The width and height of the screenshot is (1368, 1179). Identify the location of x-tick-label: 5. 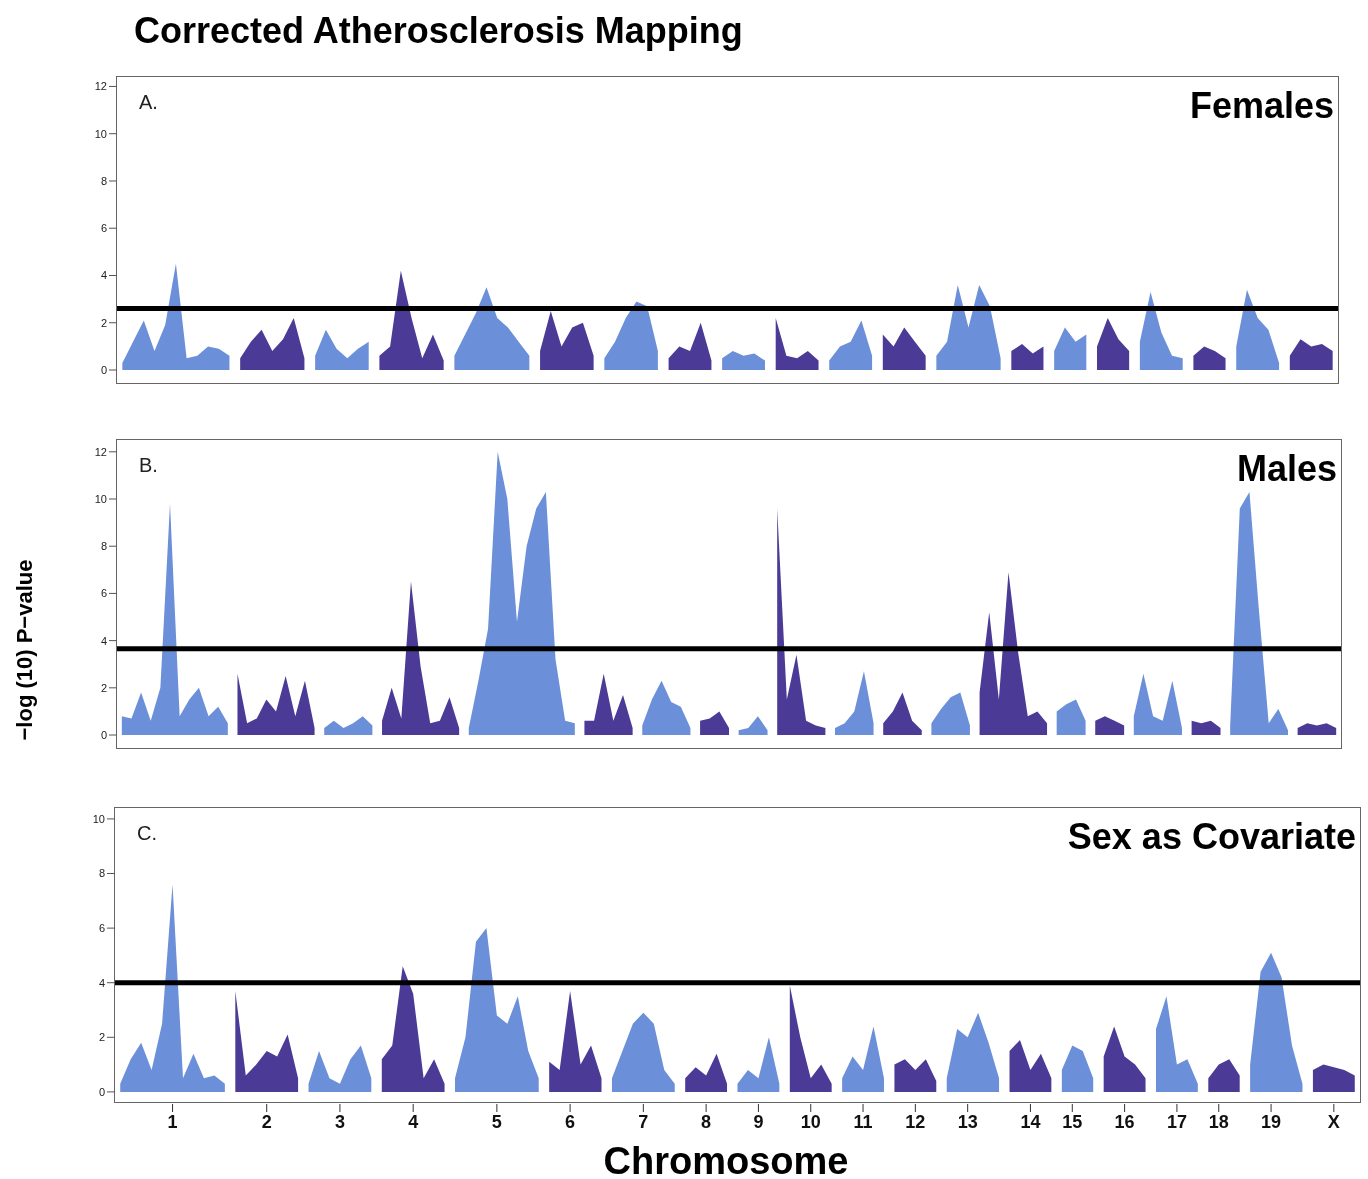
(496, 1122).